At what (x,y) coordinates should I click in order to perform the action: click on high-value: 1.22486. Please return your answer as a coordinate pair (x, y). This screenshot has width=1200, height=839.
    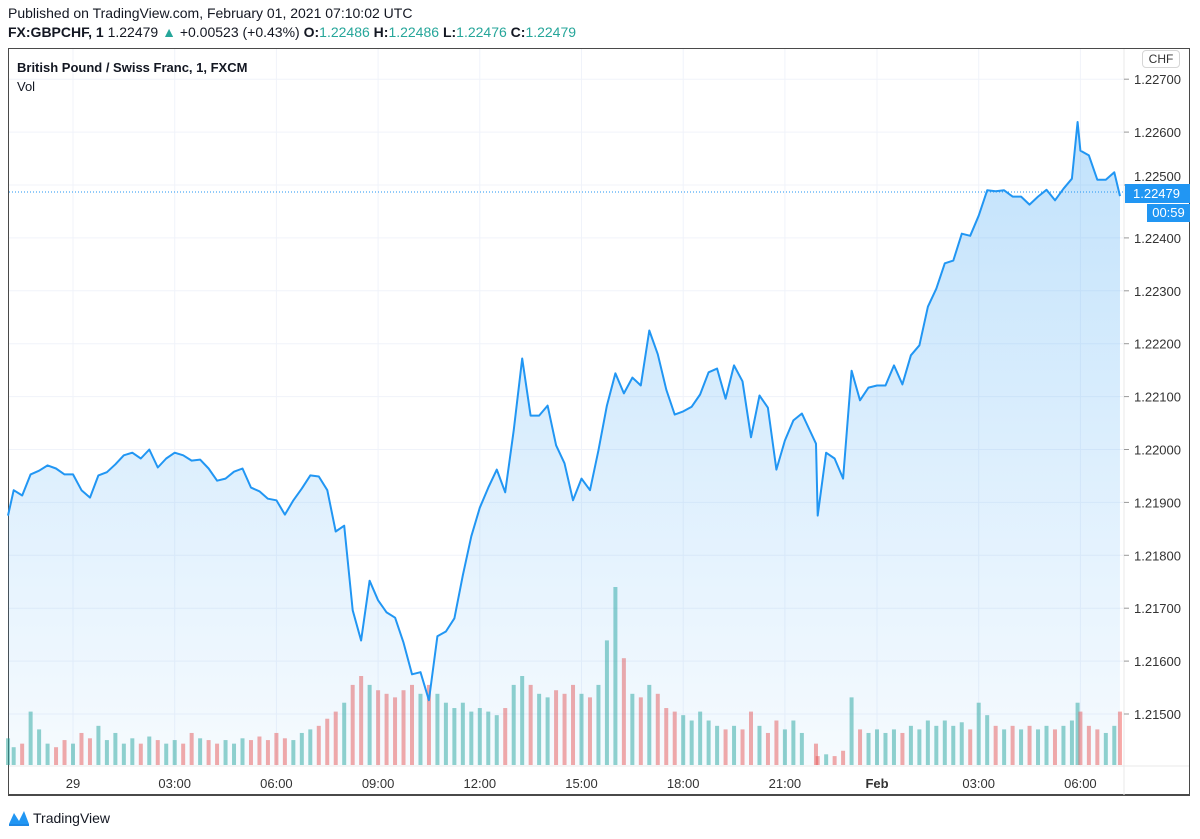
    Looking at the image, I should click on (414, 32).